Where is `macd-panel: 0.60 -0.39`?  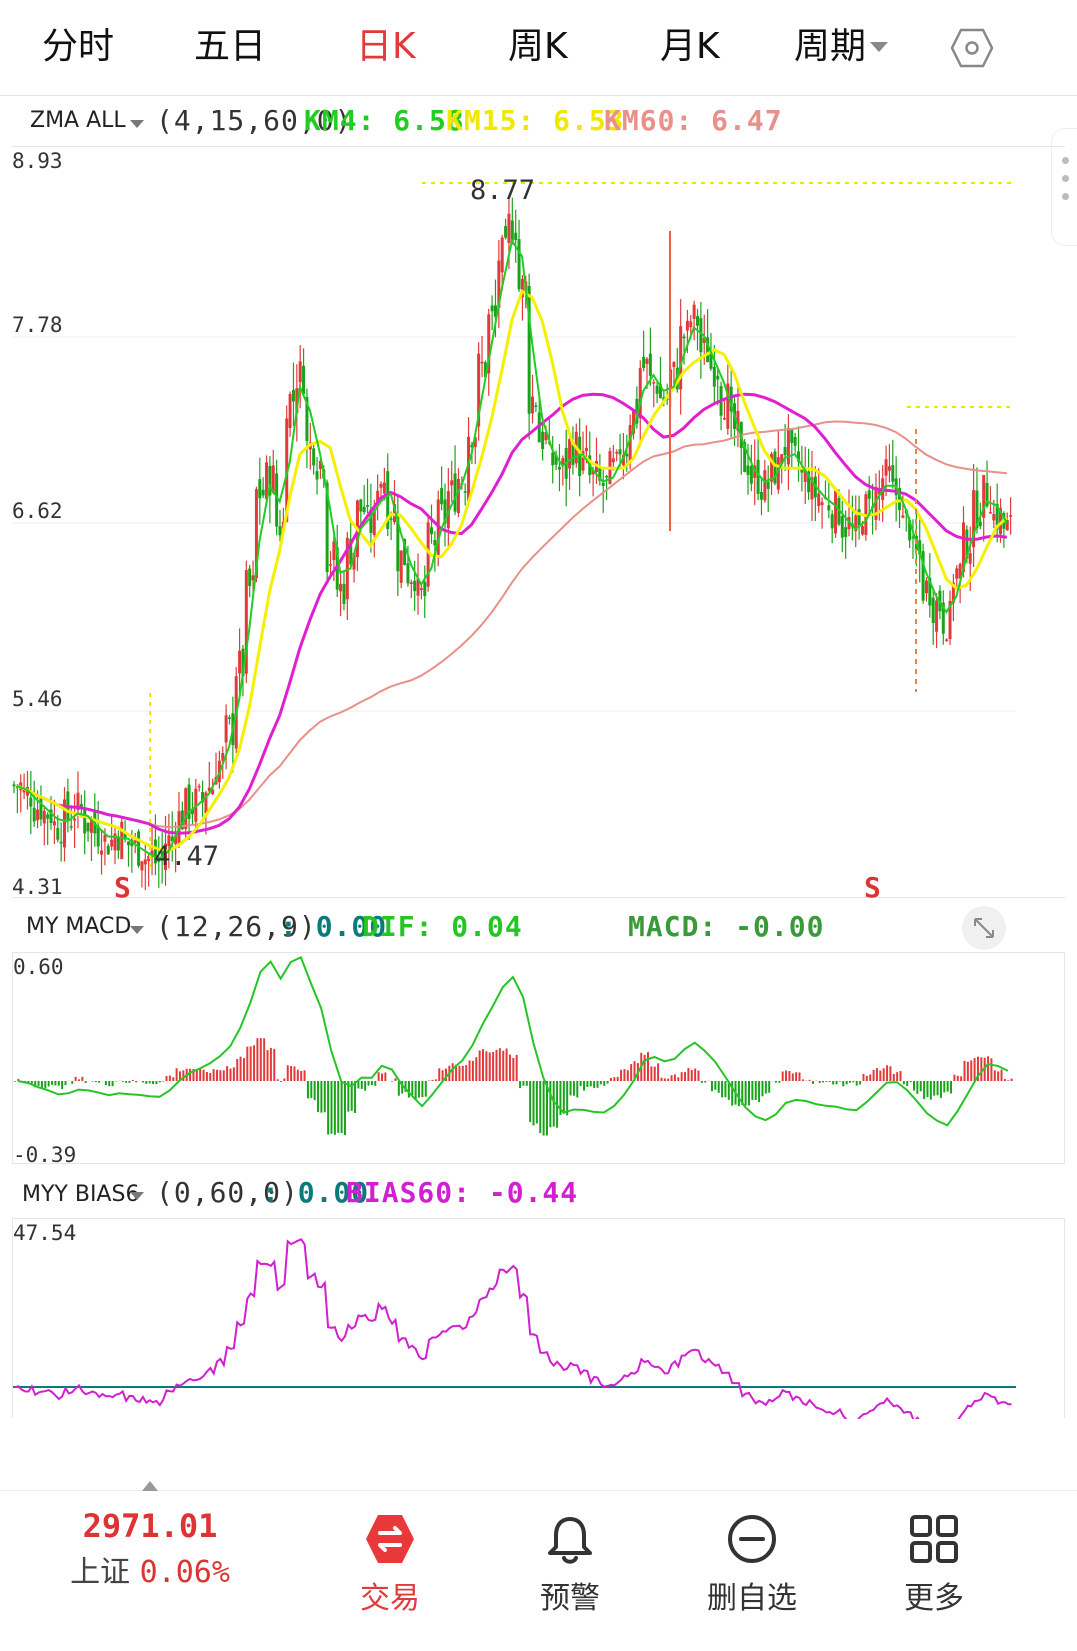 macd-panel: 0.60 -0.39 is located at coordinates (538, 1059).